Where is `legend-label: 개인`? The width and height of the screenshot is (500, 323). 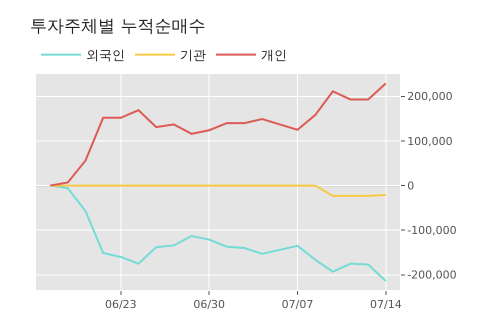 legend-label: 개인 is located at coordinates (274, 56).